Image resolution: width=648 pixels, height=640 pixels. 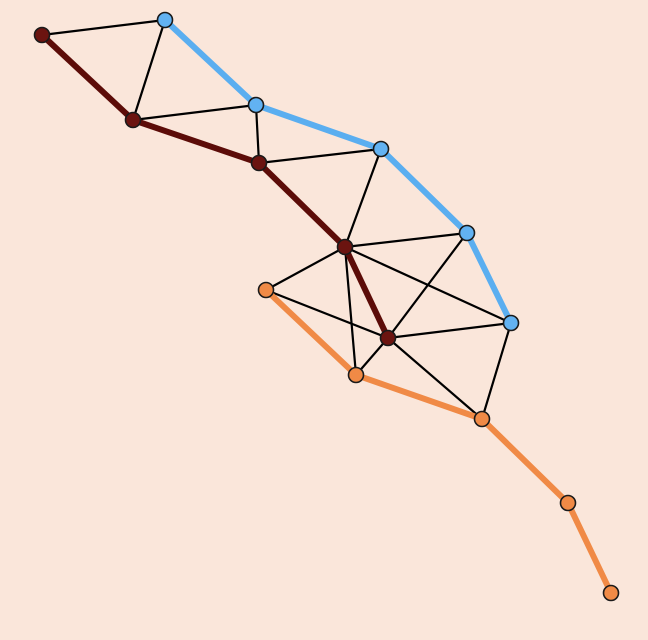 What do you see at coordinates (427, 285) in the screenshot?
I see `edge-b4-d5` at bounding box center [427, 285].